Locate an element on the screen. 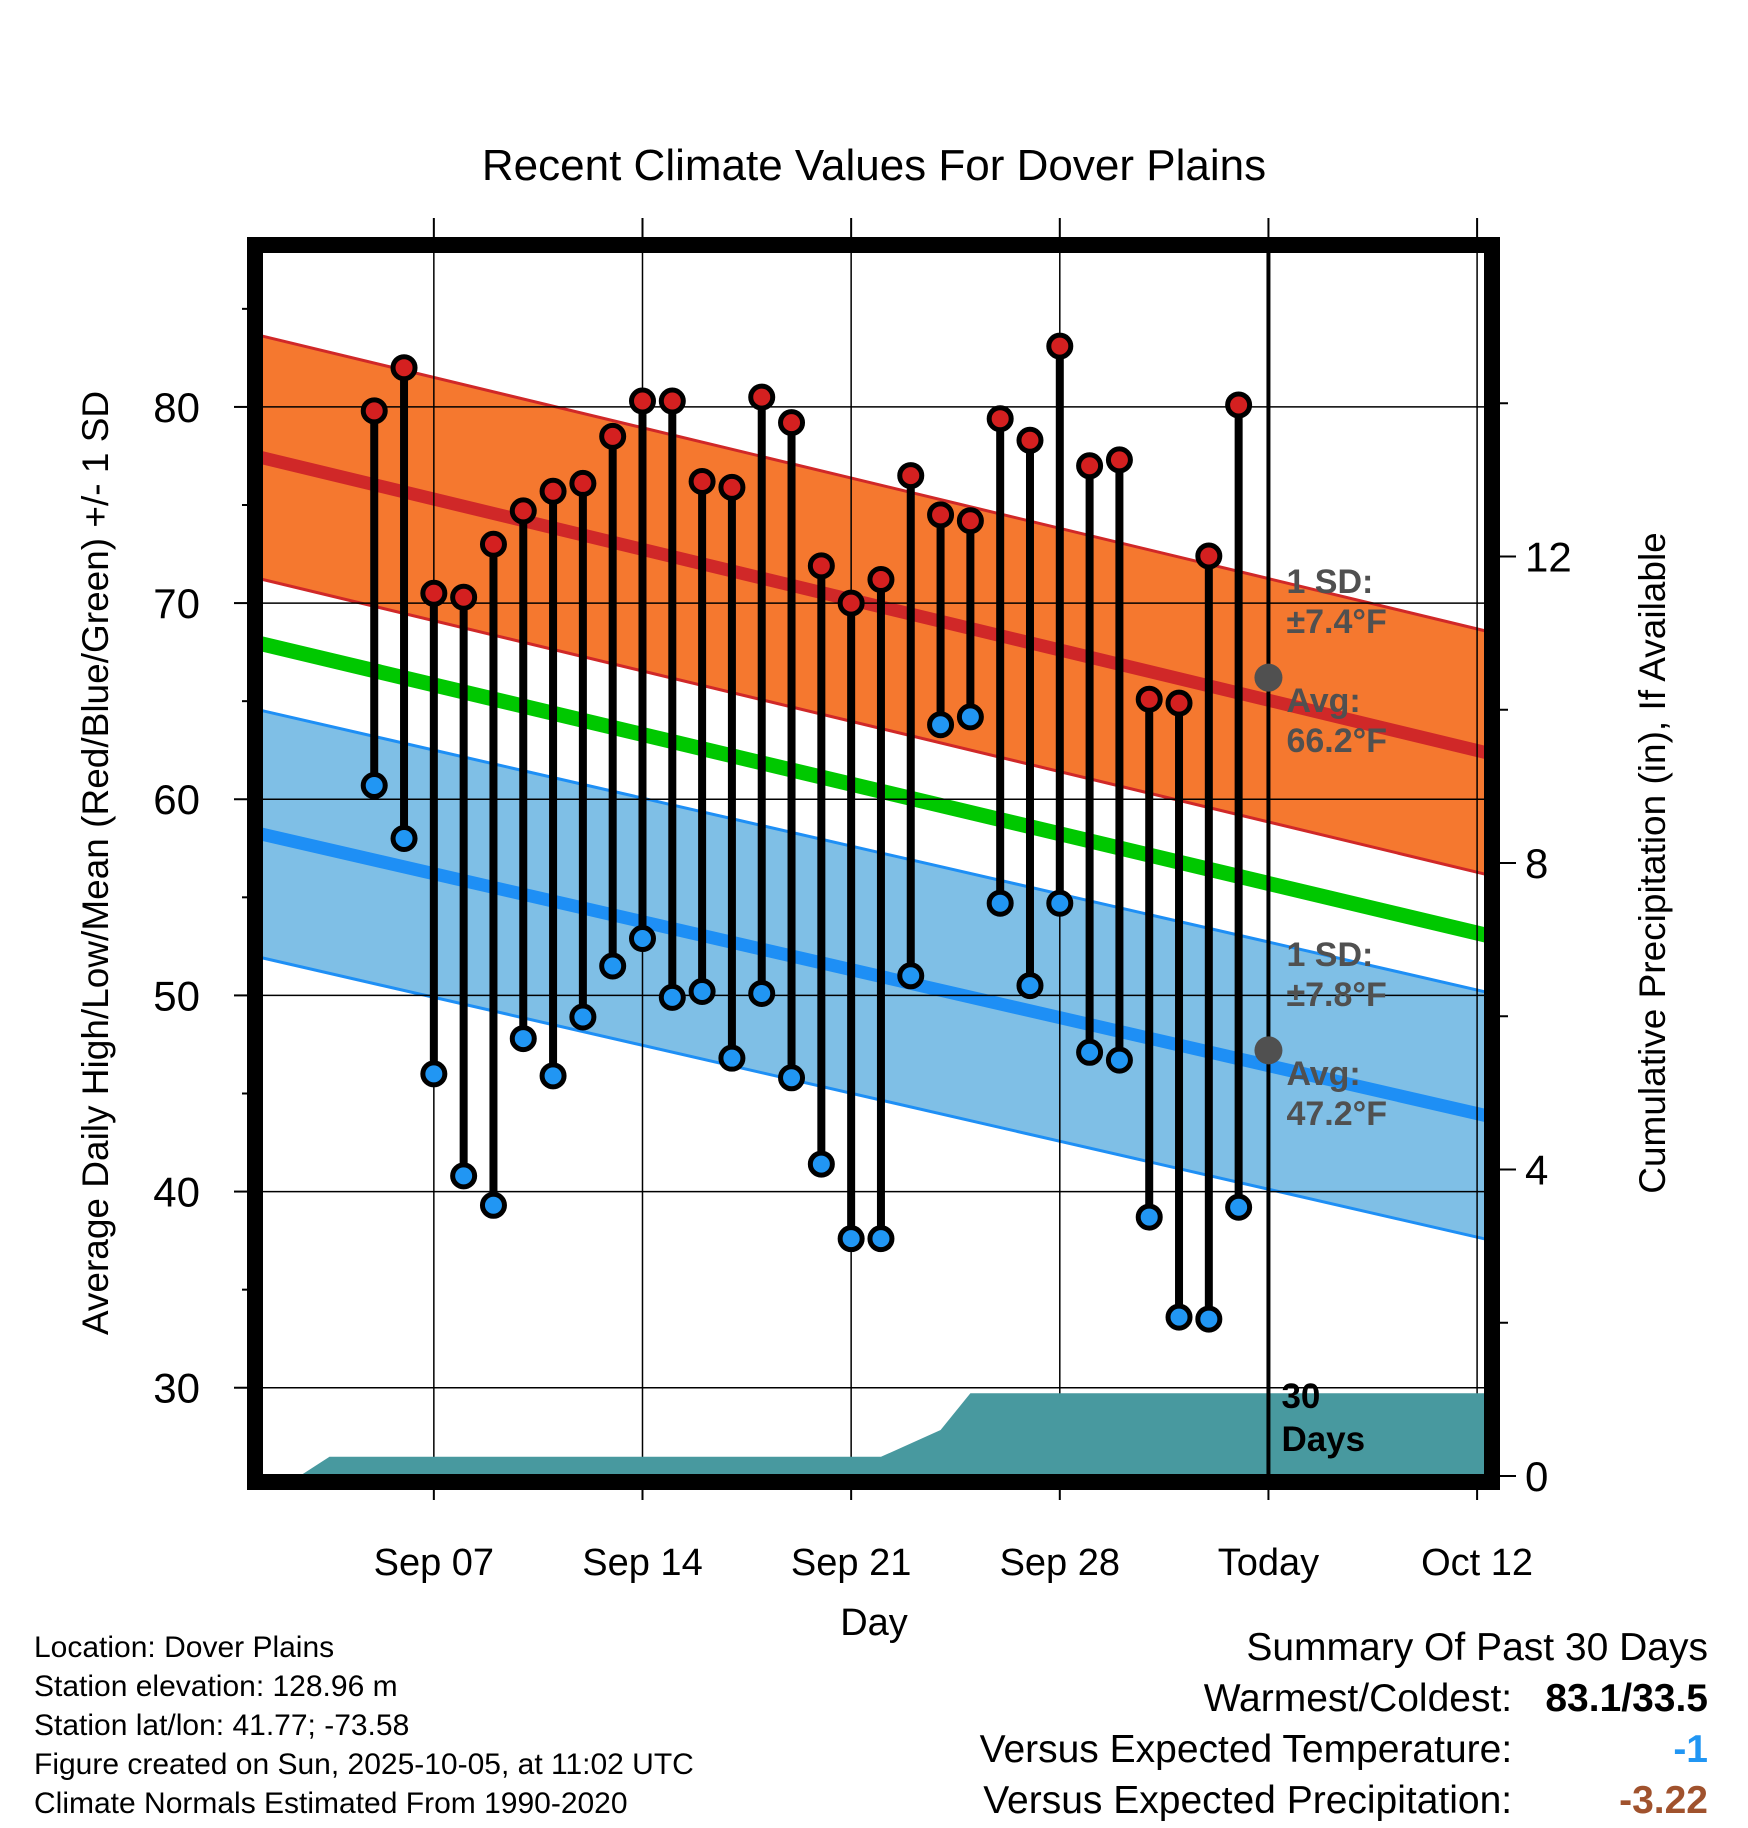 The image size is (1748, 1828). low-avg-annotation: 47.2°F is located at coordinates (1336, 1114).